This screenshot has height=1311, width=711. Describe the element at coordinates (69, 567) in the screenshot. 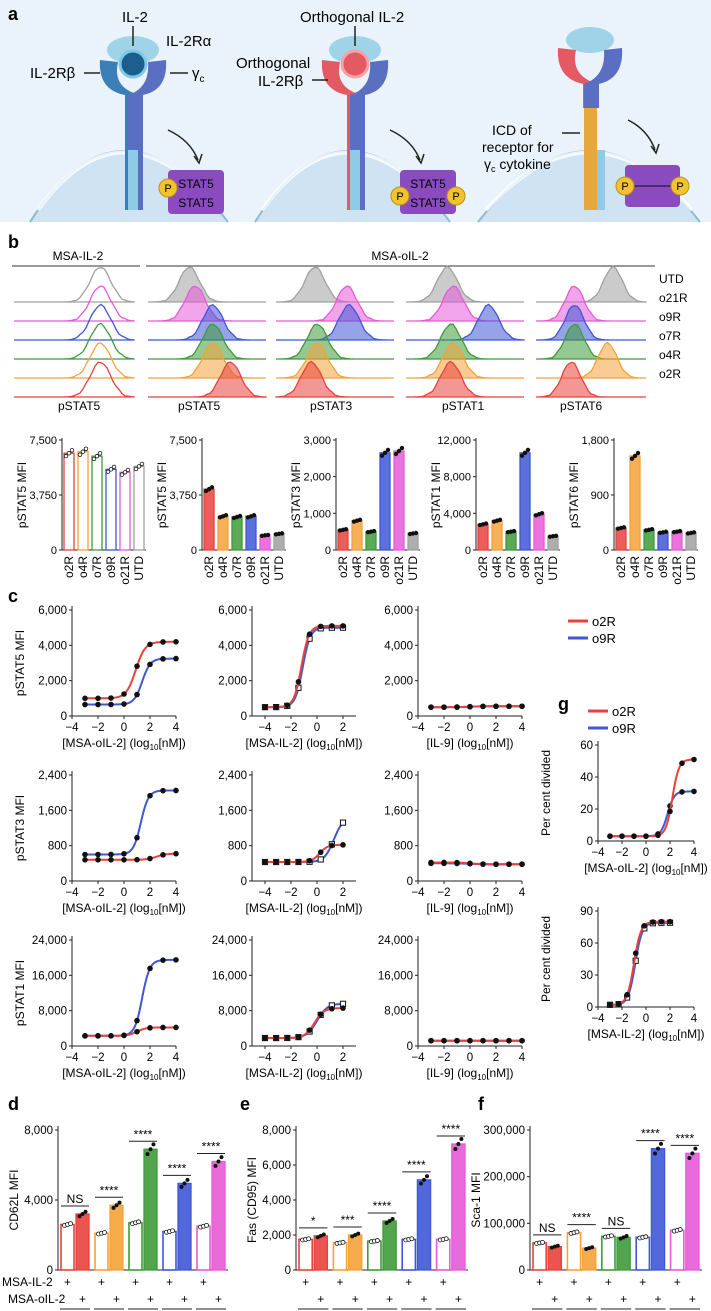

I see `x-tick-label-b1: o2R` at that location.